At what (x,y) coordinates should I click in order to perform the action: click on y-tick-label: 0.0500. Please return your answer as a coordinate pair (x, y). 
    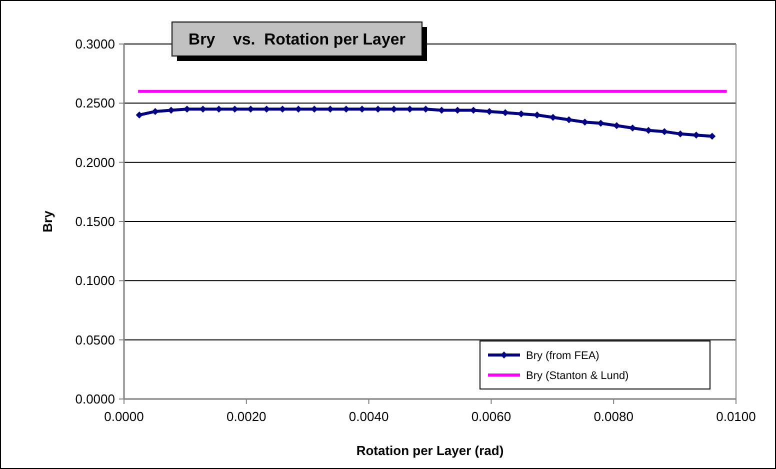
    Looking at the image, I should click on (95, 340).